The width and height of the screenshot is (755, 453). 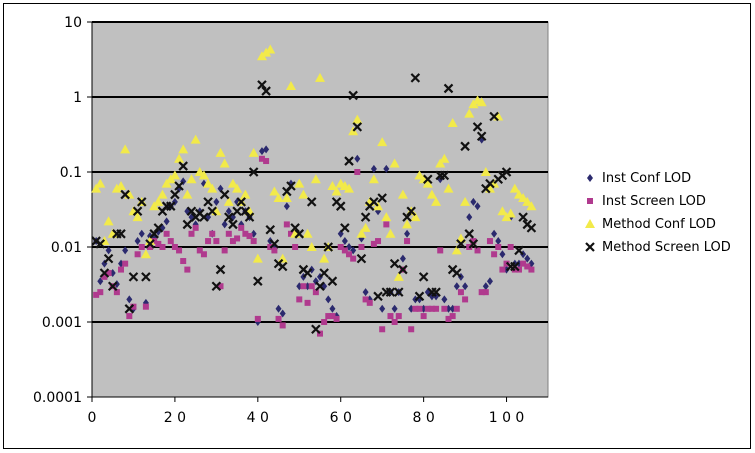 I want to click on legend-label: Method Screen LOD, so click(x=666, y=247).